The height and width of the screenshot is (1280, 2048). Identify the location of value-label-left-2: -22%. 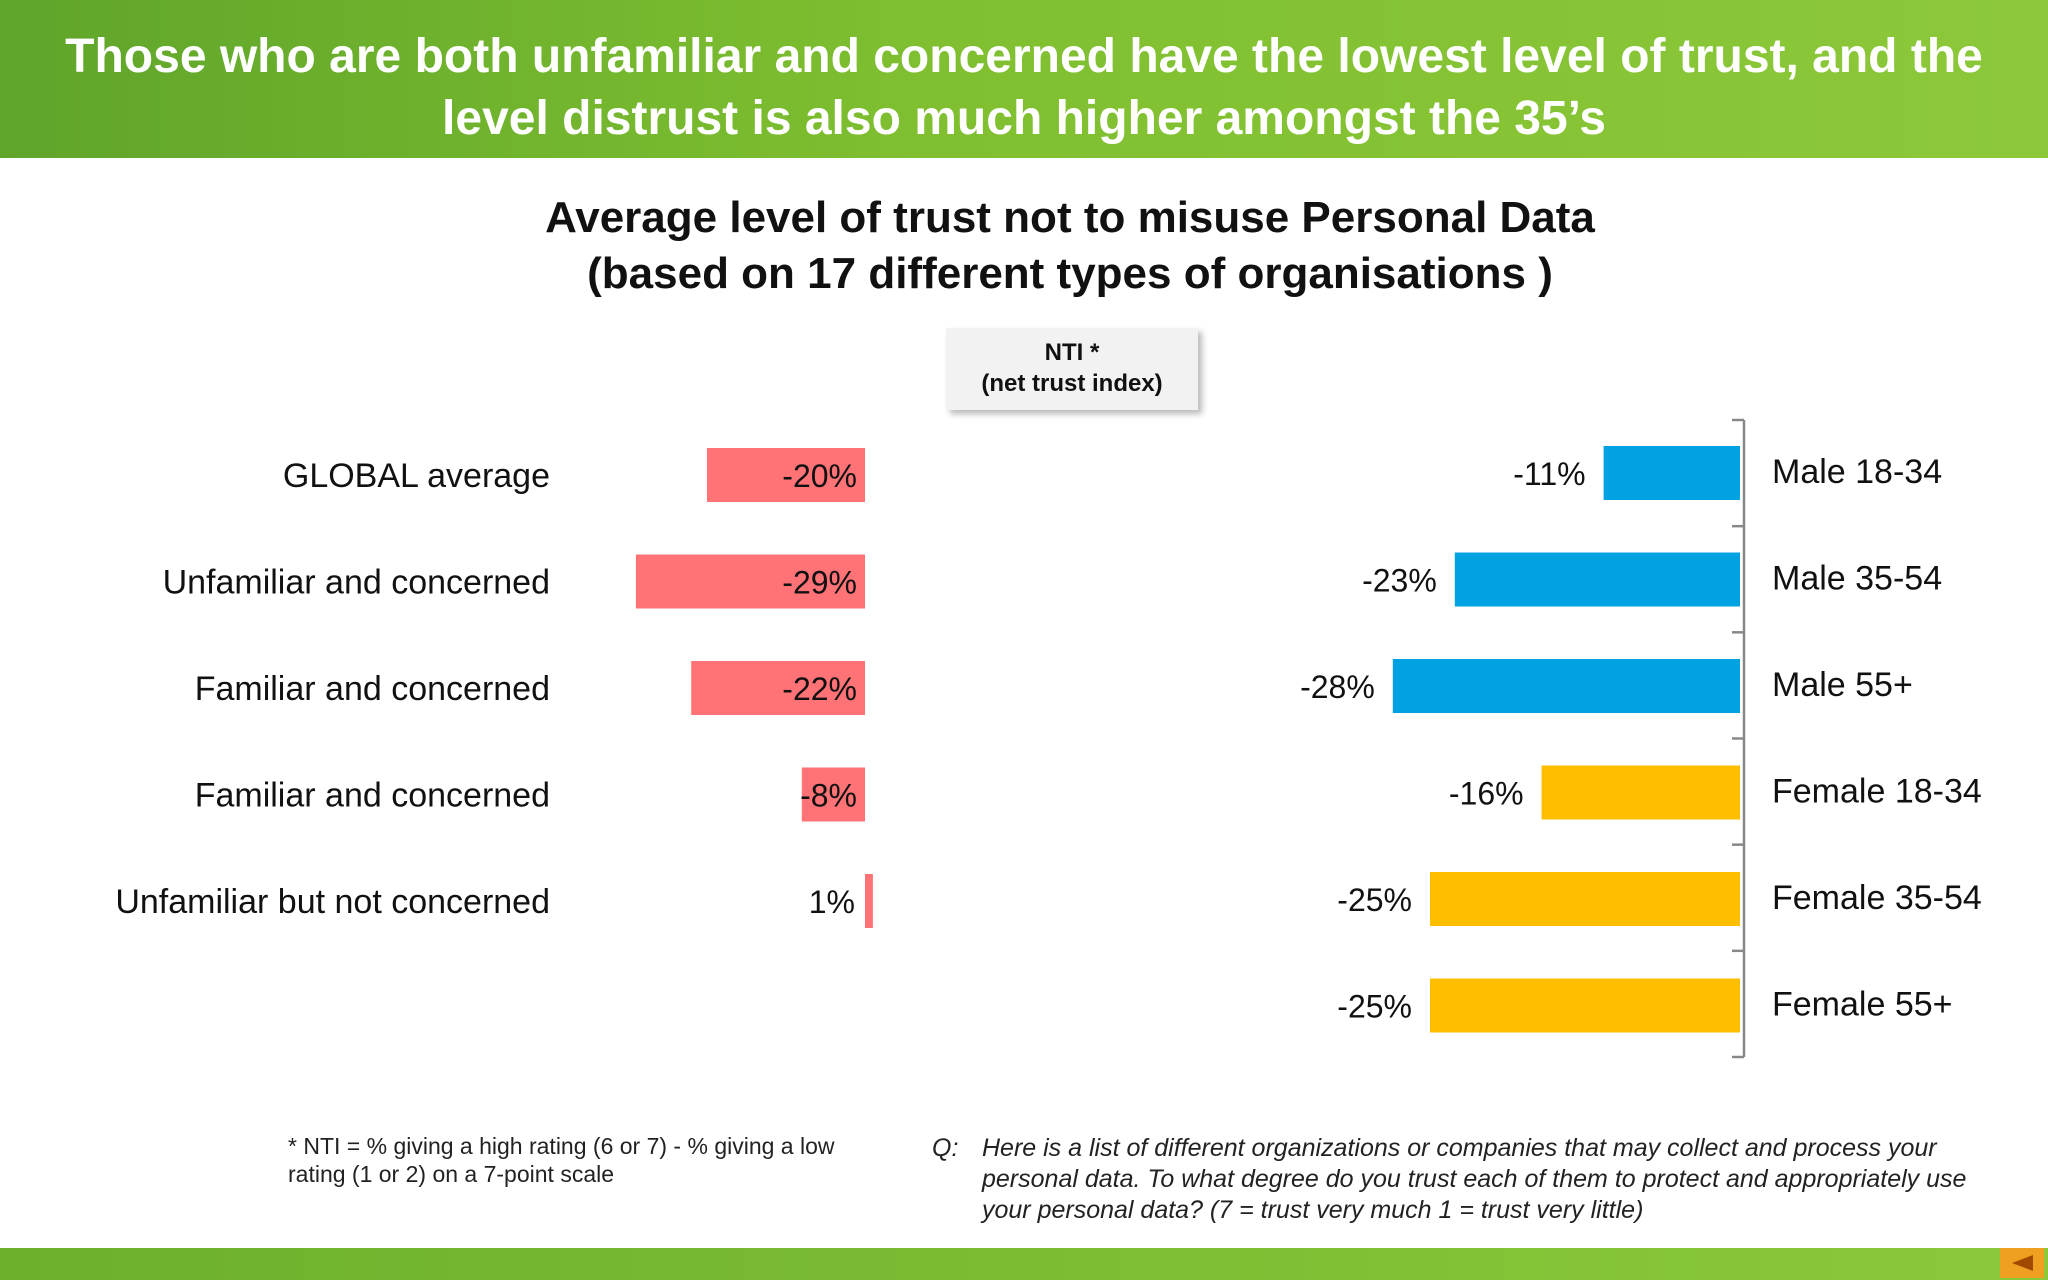
(819, 689).